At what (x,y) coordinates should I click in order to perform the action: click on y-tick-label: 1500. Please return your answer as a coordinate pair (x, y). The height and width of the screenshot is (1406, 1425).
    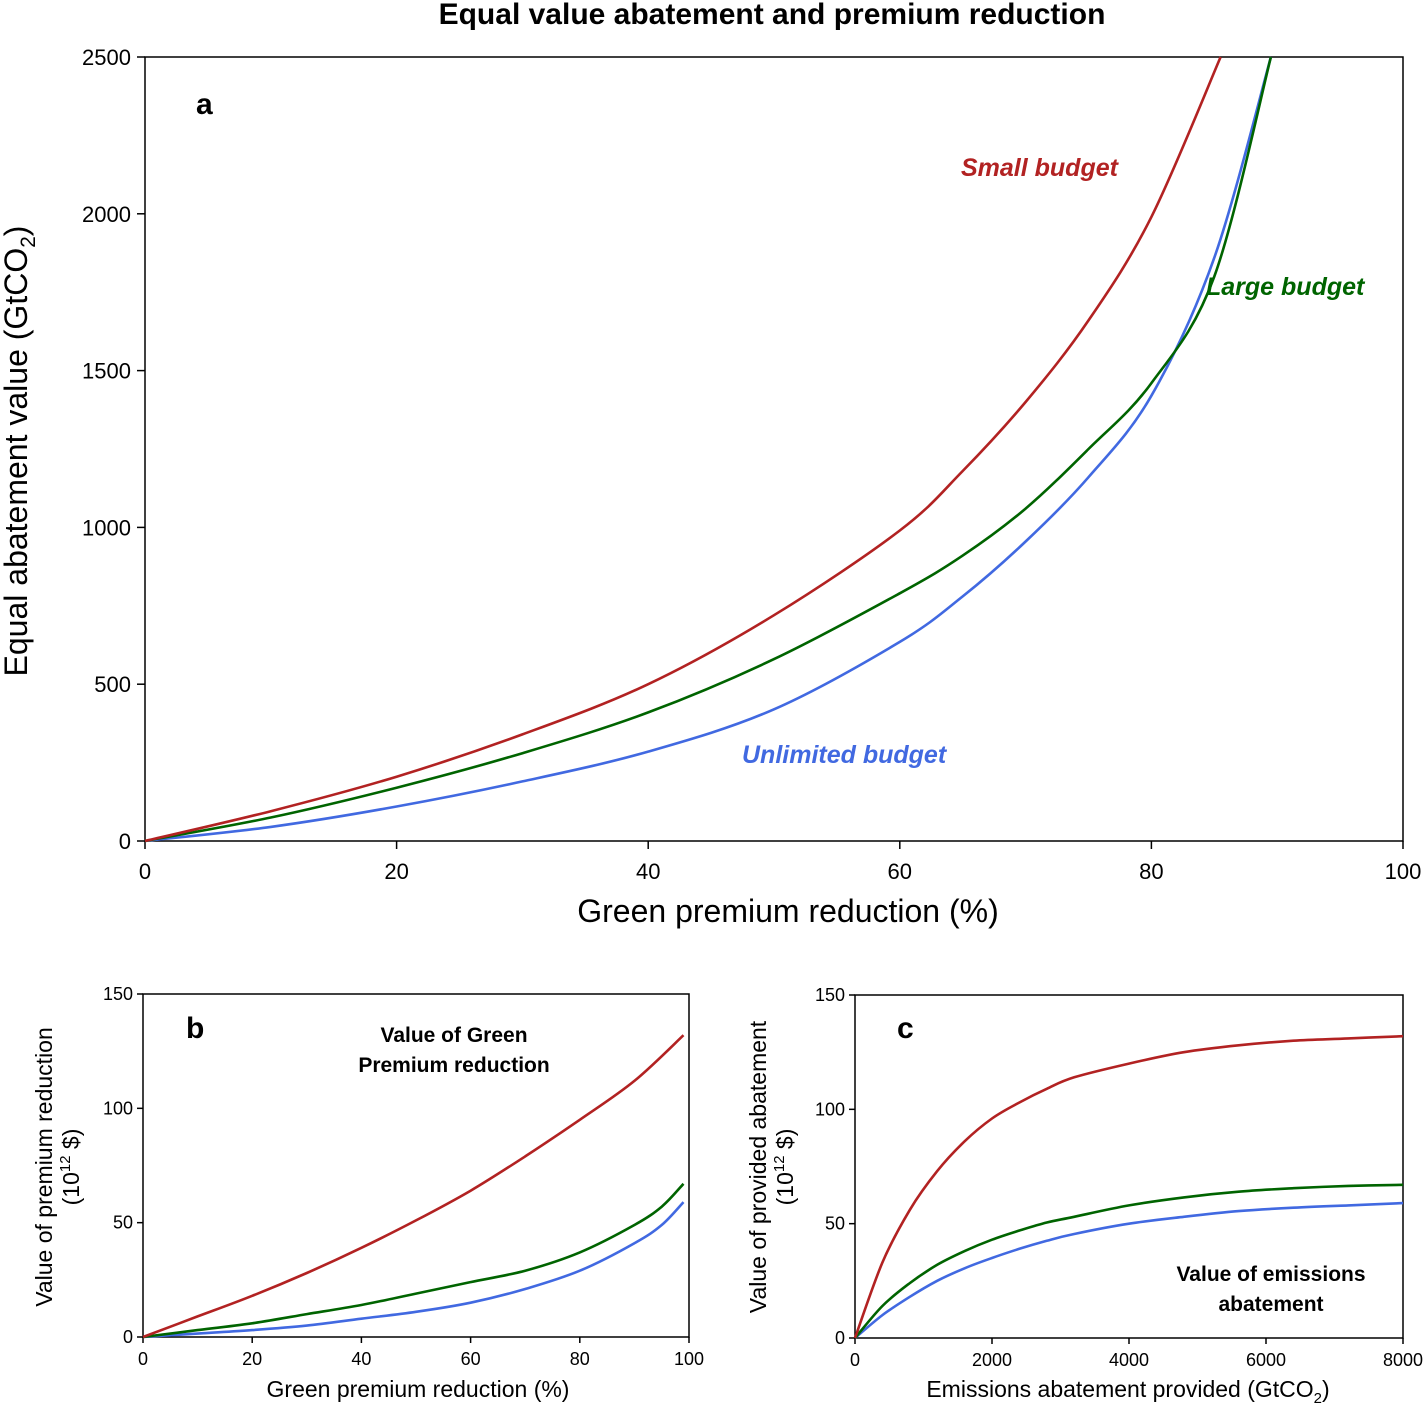
    Looking at the image, I should click on (106, 371).